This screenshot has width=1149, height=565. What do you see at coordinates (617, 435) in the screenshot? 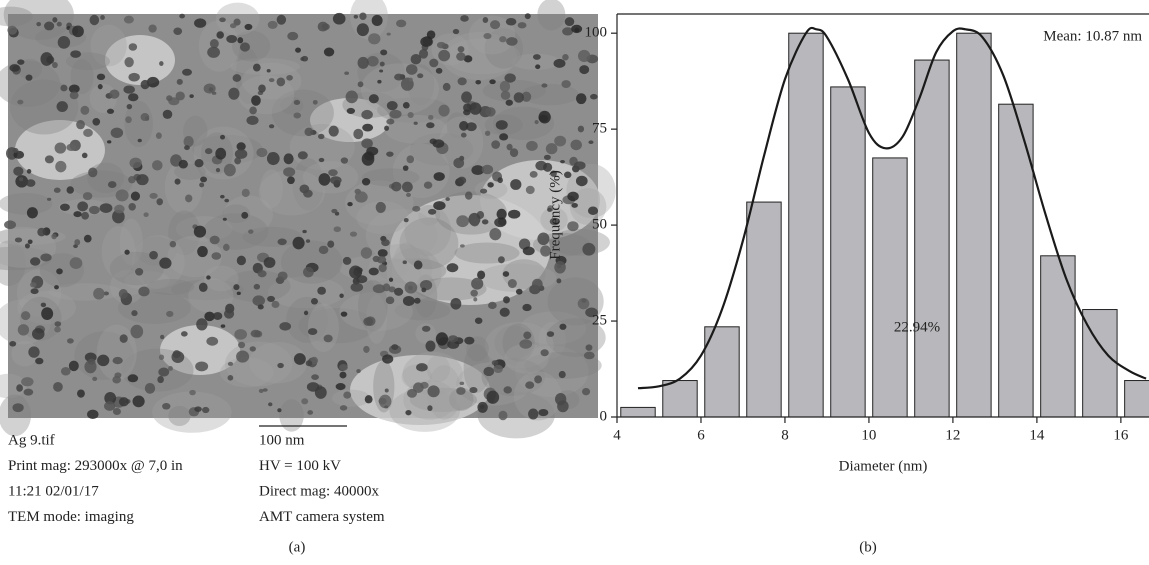
I see `x-tick-label: 4` at bounding box center [617, 435].